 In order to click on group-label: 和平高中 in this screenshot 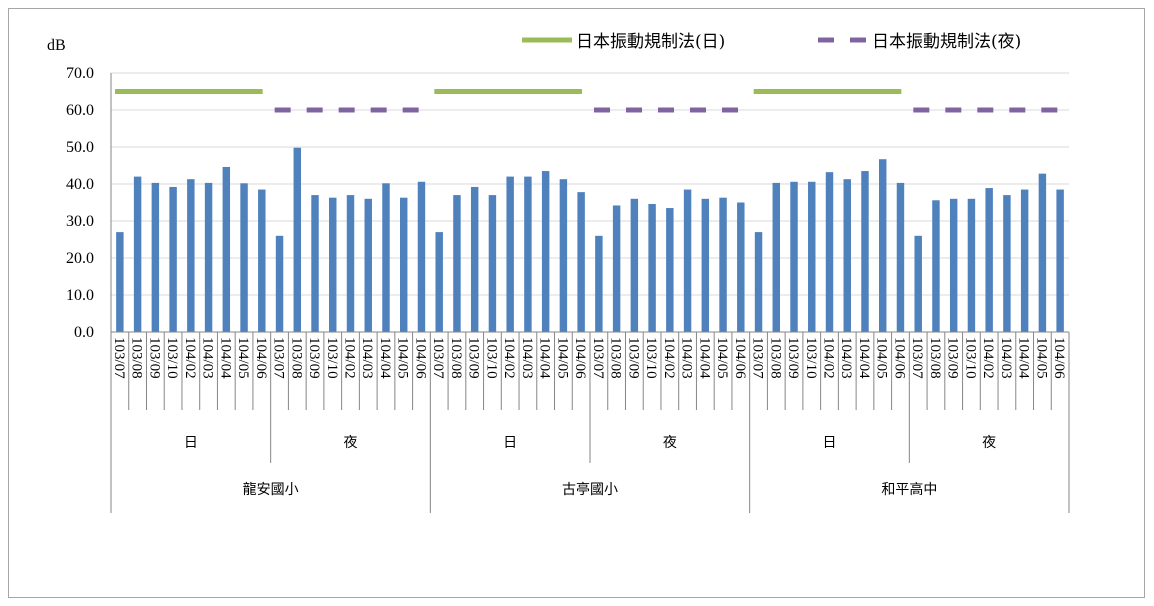, I will do `click(909, 489)`.